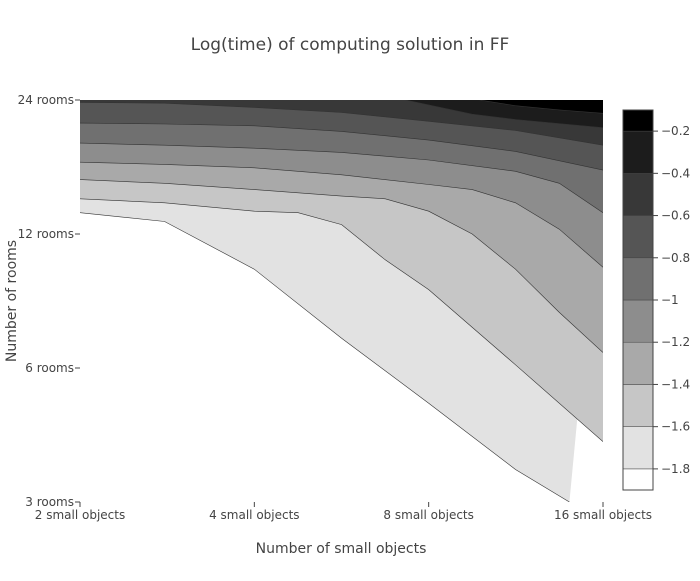 Image resolution: width=700 pixels, height=581 pixels. What do you see at coordinates (675, 173) in the screenshot?
I see `colorbar-tick-label: −0.4` at bounding box center [675, 173].